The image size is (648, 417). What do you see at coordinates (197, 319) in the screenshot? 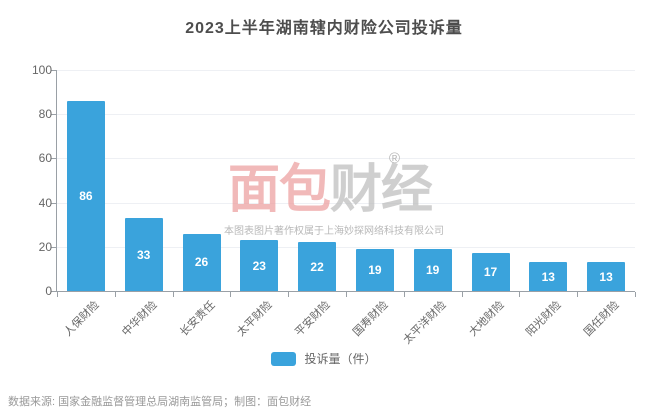
I see `x-axis-category-label: 长安责任` at bounding box center [197, 319].